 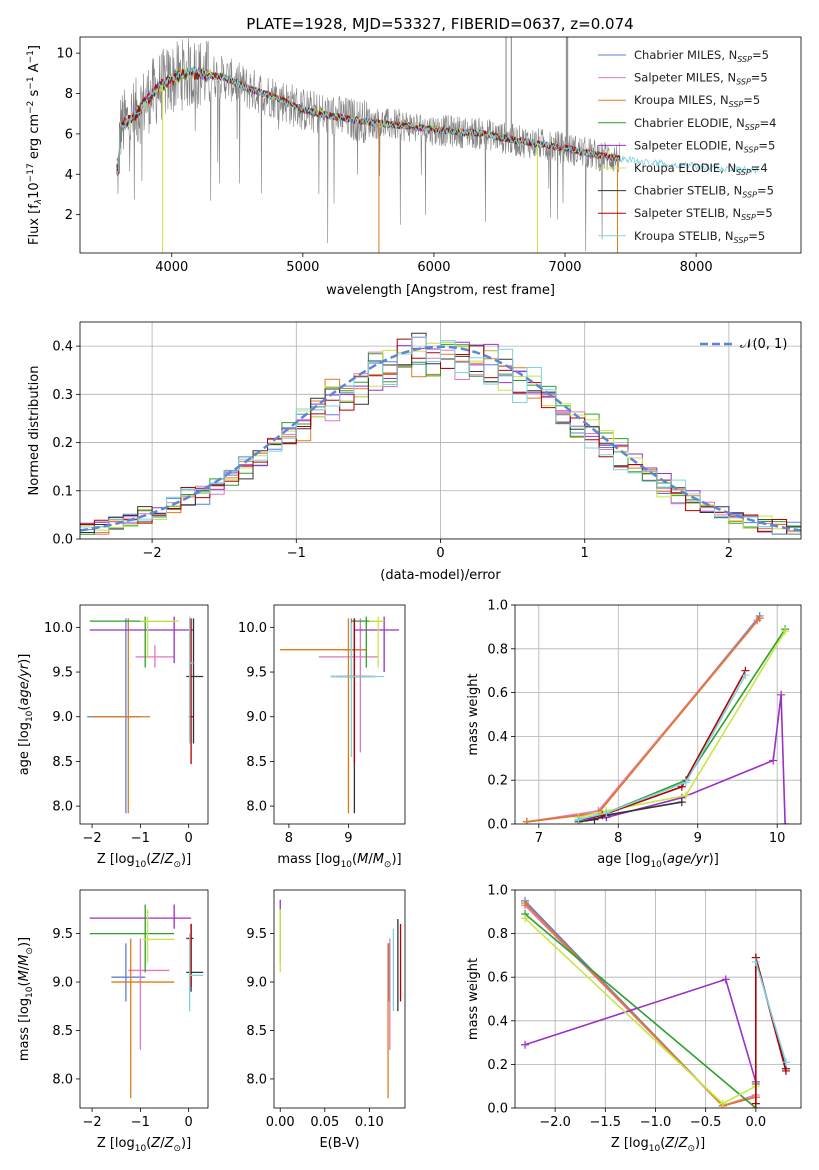 I want to click on y-tick-label: 0.0, so click(x=497, y=825).